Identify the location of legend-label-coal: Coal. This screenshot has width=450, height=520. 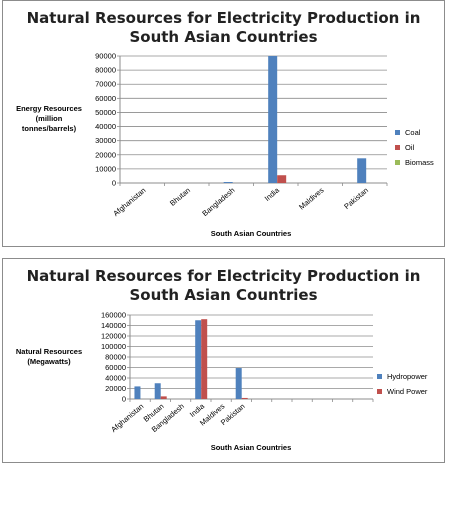
(413, 132).